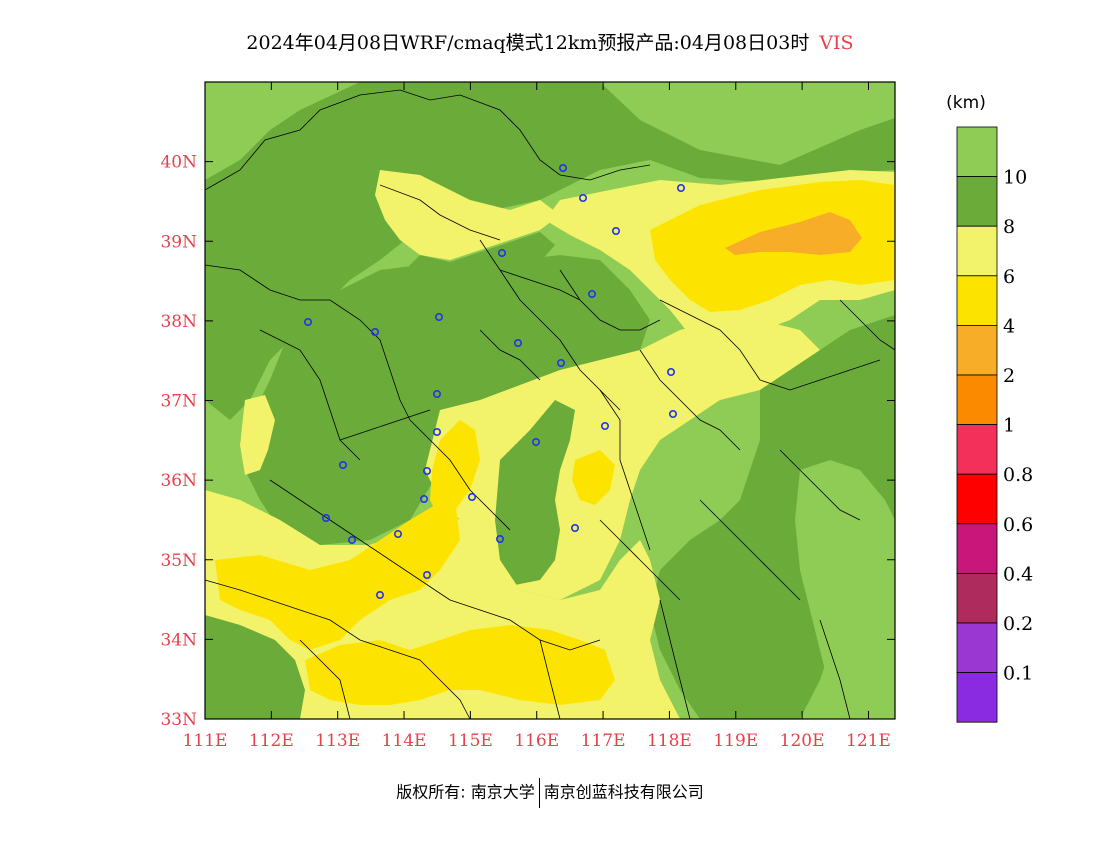 This screenshot has width=1100, height=850. What do you see at coordinates (178, 163) in the screenshot?
I see `lat-label-40N: 40N` at bounding box center [178, 163].